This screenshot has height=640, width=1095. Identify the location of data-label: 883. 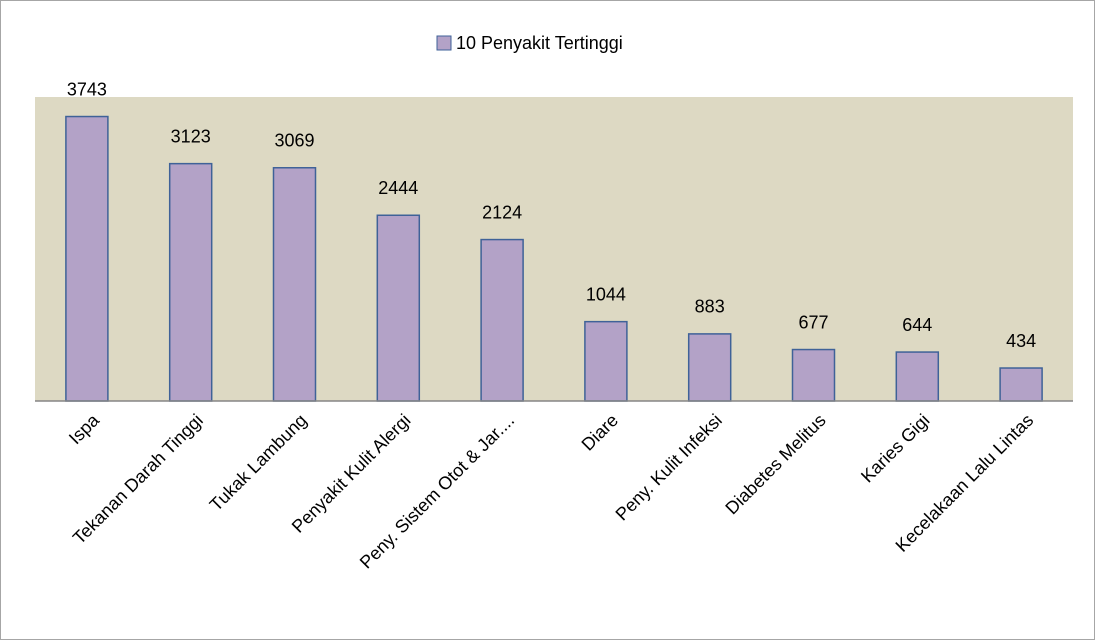
(710, 307).